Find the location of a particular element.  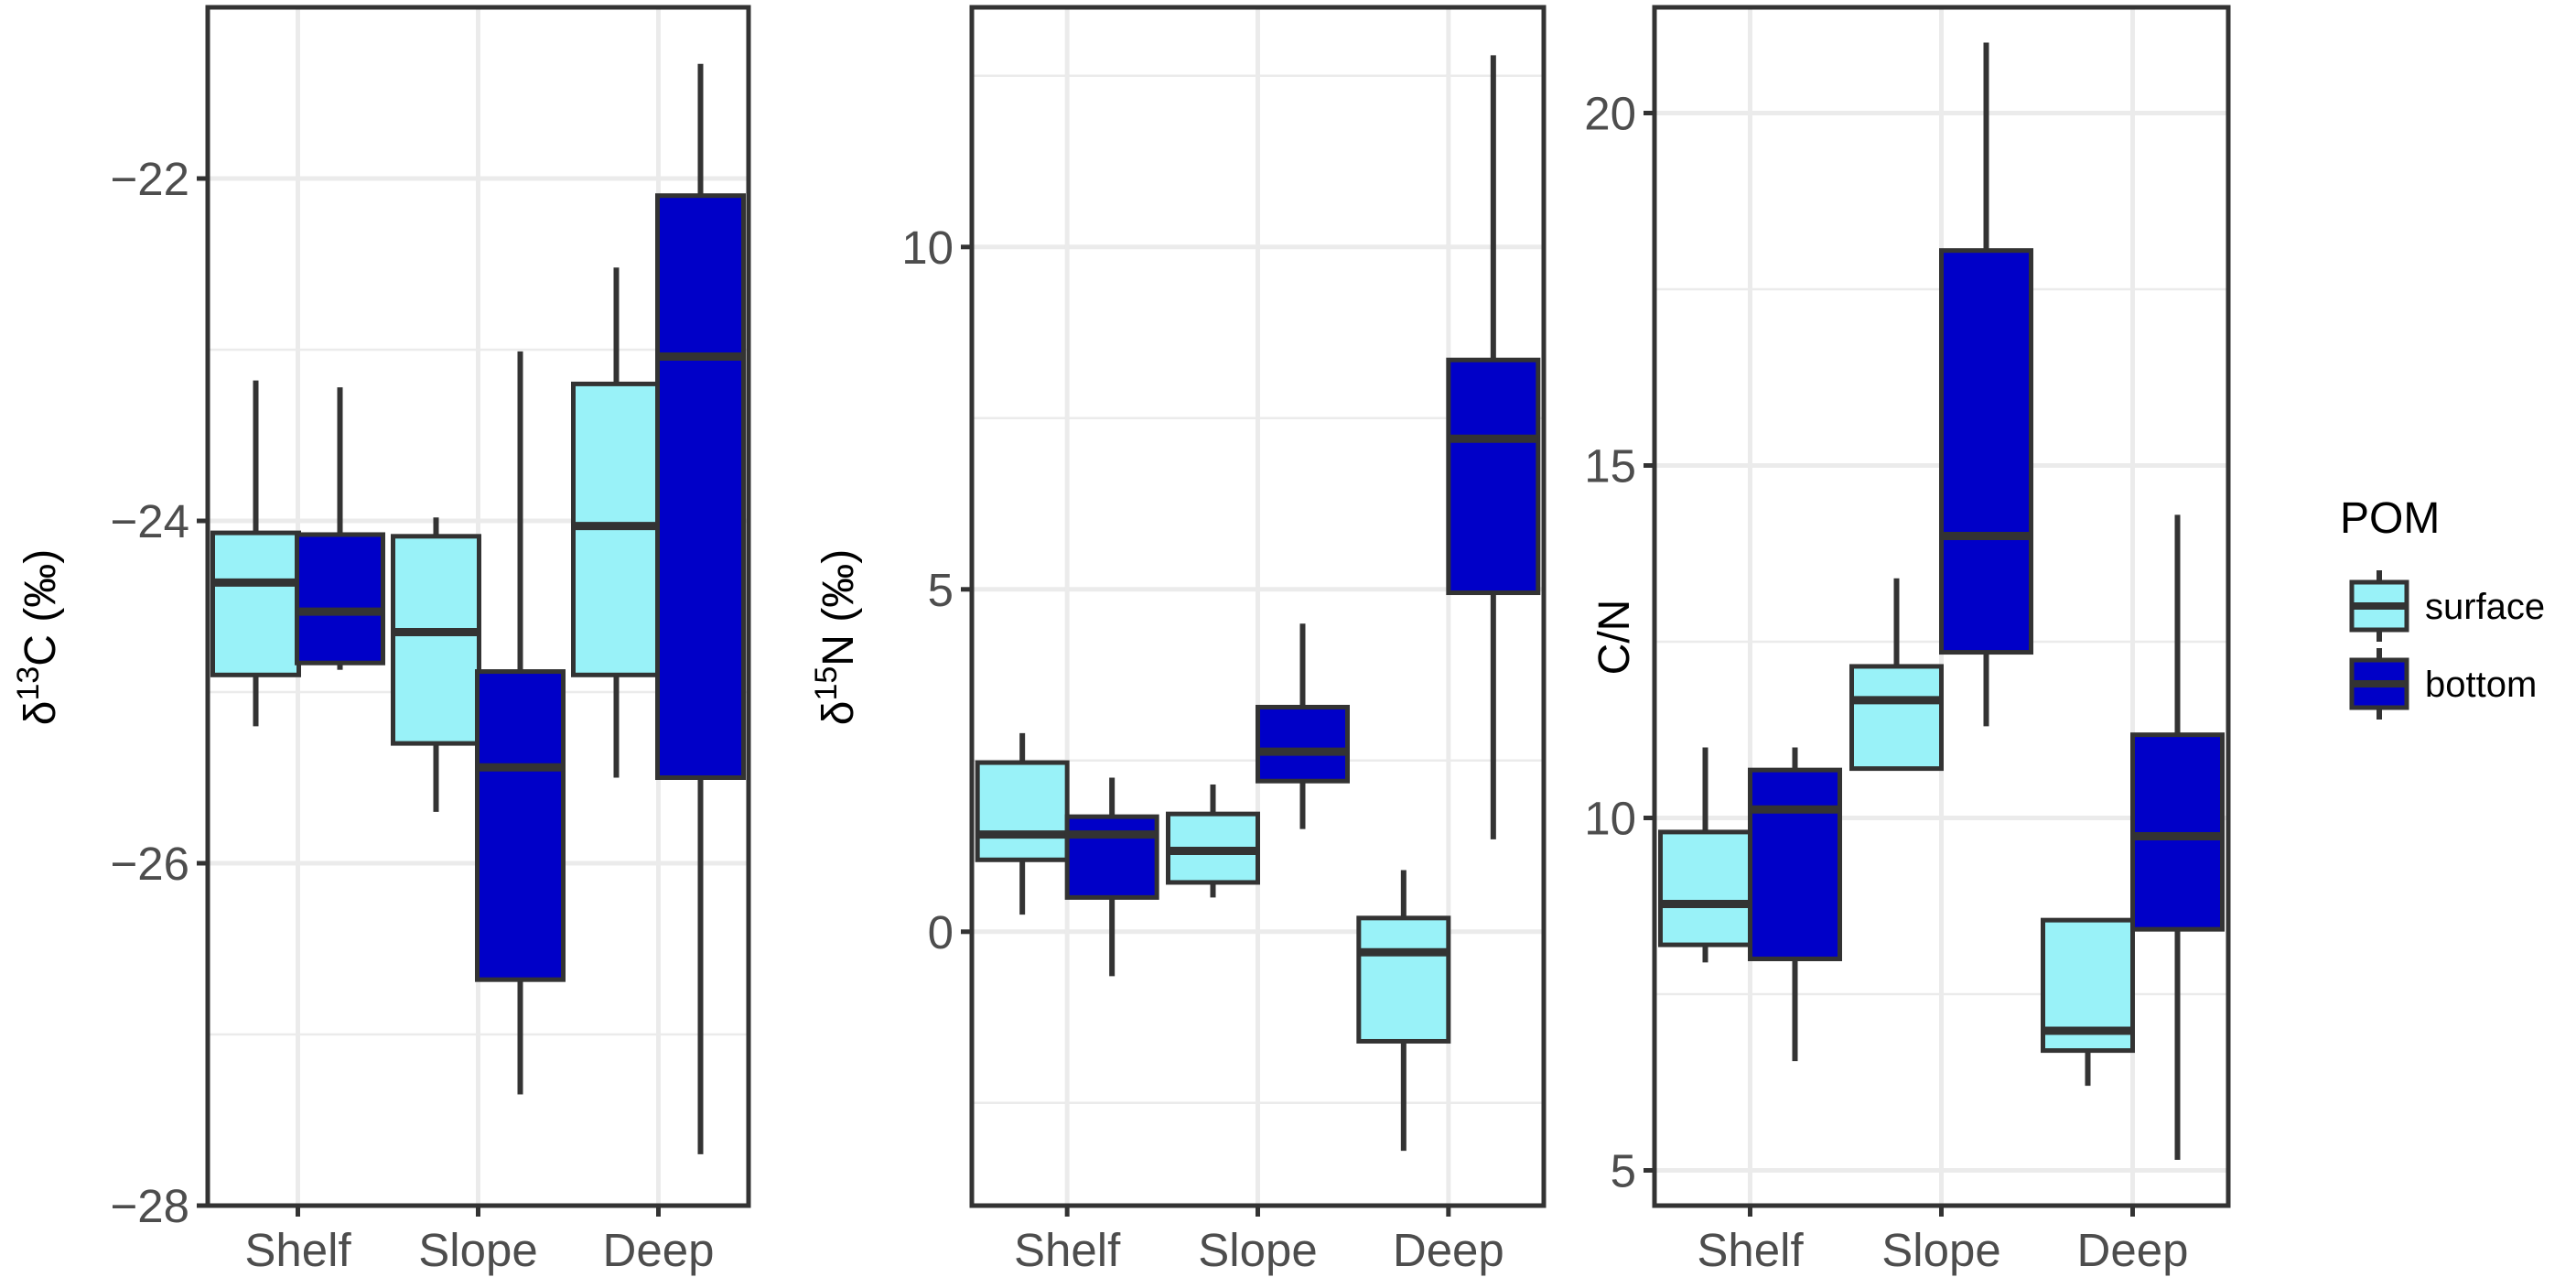

y-axis-title: δ13C (‰) is located at coordinates (38, 637).